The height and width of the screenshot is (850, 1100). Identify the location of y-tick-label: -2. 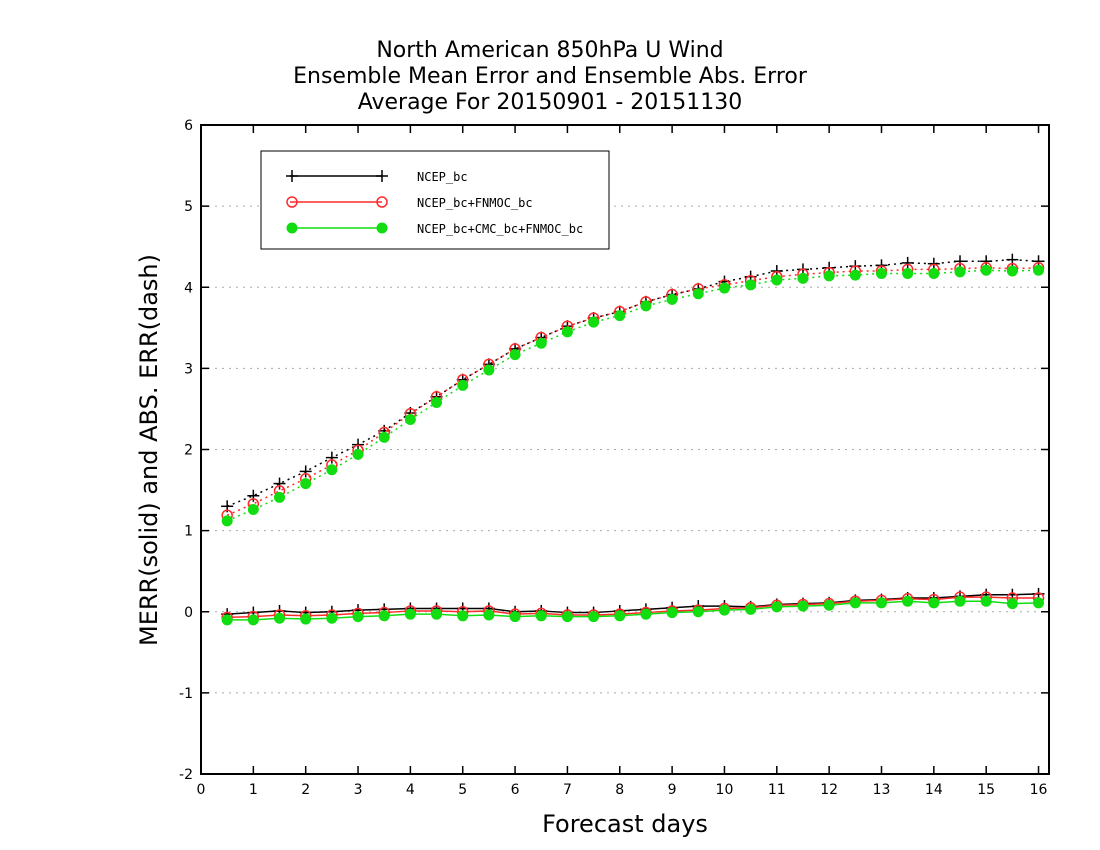
(186, 775).